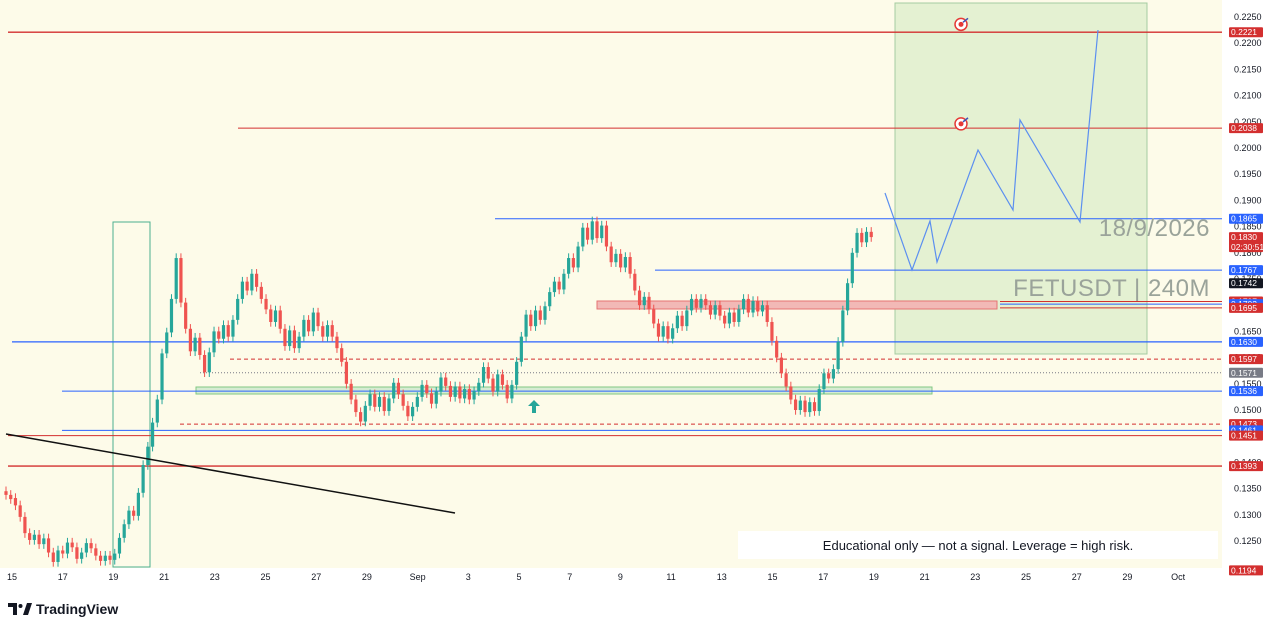 This screenshot has height=628, width=1265. Describe the element at coordinates (468, 577) in the screenshot. I see `x-tick-label: 3` at that location.